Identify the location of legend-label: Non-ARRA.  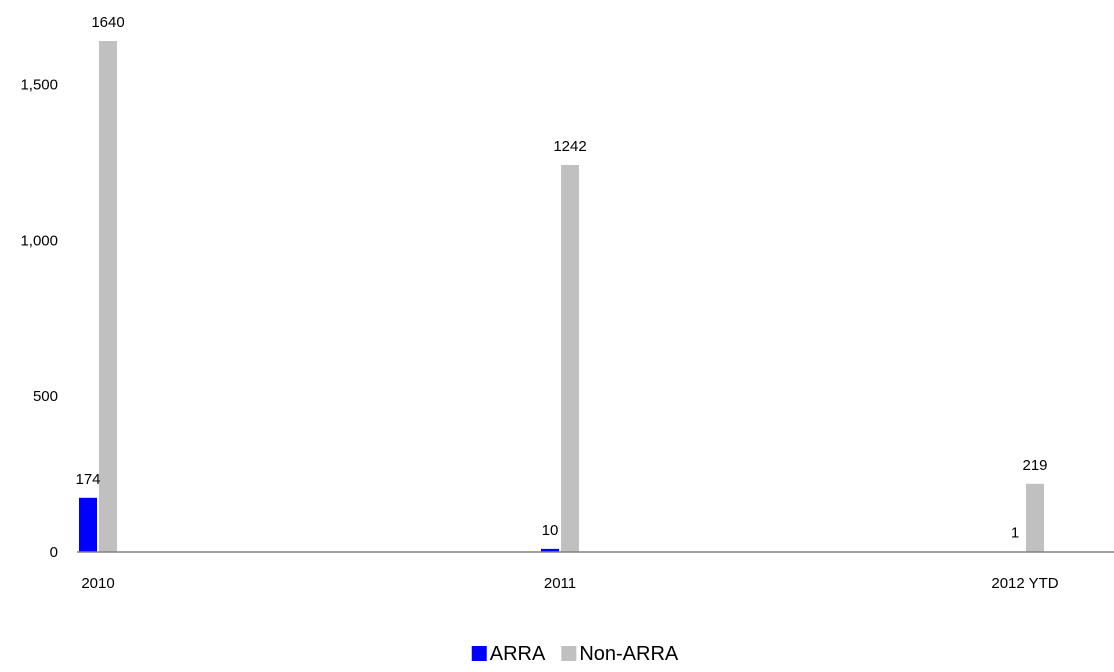
(629, 654).